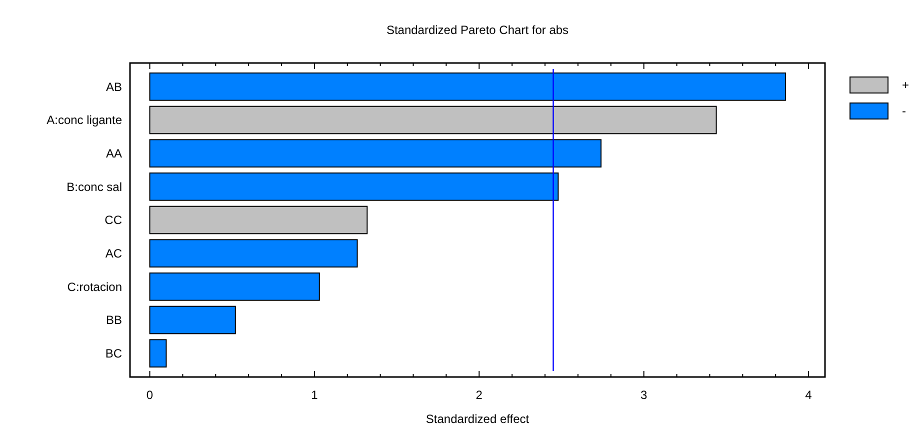  I want to click on x-axis-title: Standardized effect, so click(478, 419).